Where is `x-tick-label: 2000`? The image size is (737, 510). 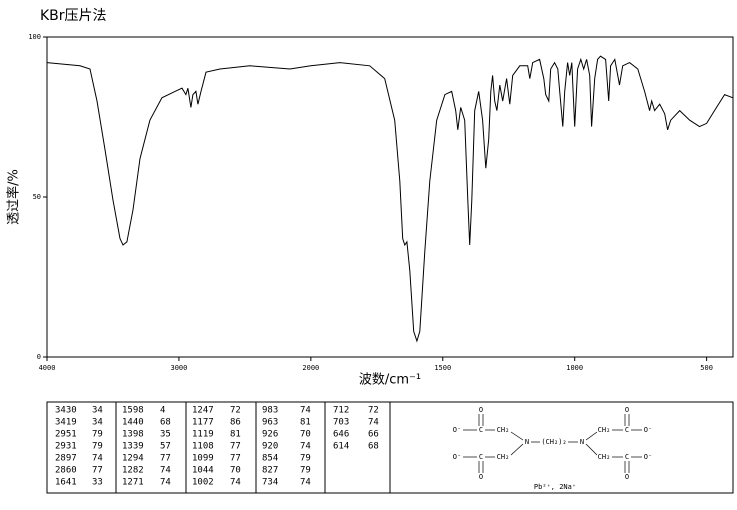 x-tick-label: 2000 is located at coordinates (310, 368).